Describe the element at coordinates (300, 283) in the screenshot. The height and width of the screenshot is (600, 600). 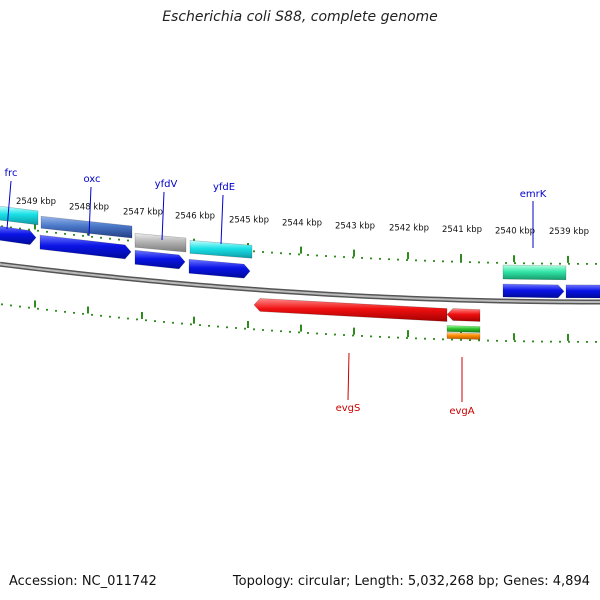
I see `sequence-backbone-highlight` at that location.